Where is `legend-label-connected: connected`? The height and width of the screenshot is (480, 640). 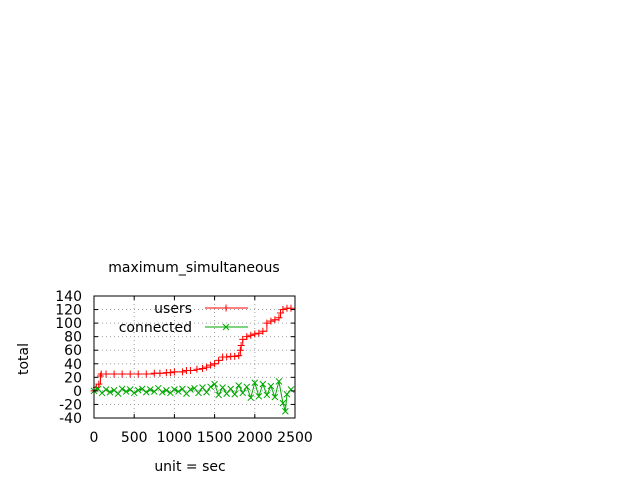 legend-label-connected: connected is located at coordinates (155, 328).